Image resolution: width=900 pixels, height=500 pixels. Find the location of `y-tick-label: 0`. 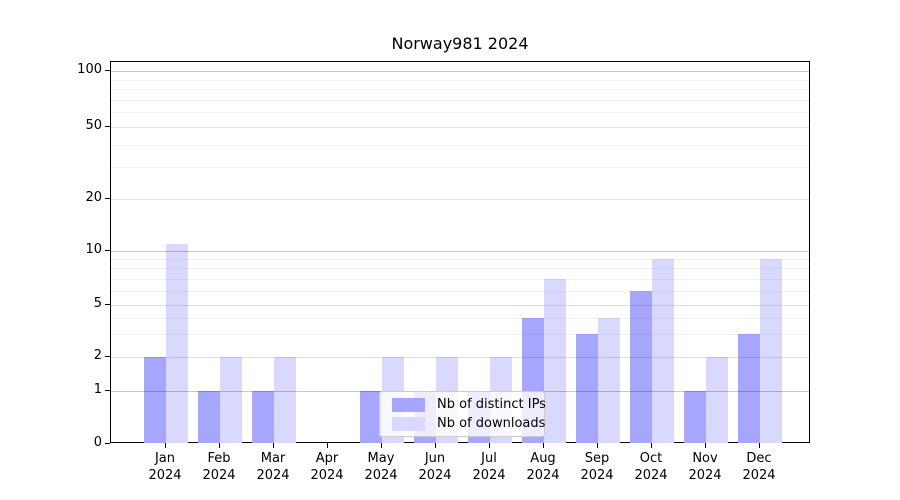

y-tick-label: 0 is located at coordinates (97, 442).